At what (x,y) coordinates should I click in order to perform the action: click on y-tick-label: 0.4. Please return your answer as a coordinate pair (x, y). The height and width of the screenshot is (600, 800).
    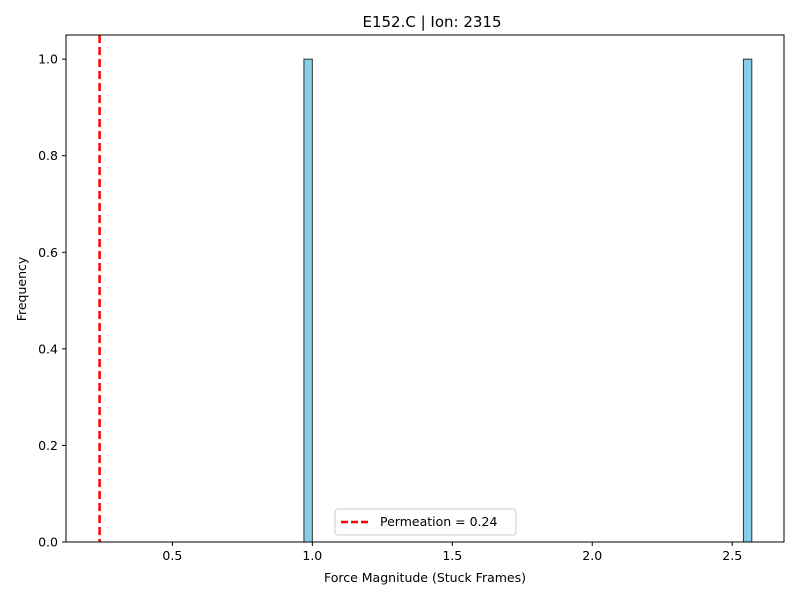
    Looking at the image, I should click on (48, 348).